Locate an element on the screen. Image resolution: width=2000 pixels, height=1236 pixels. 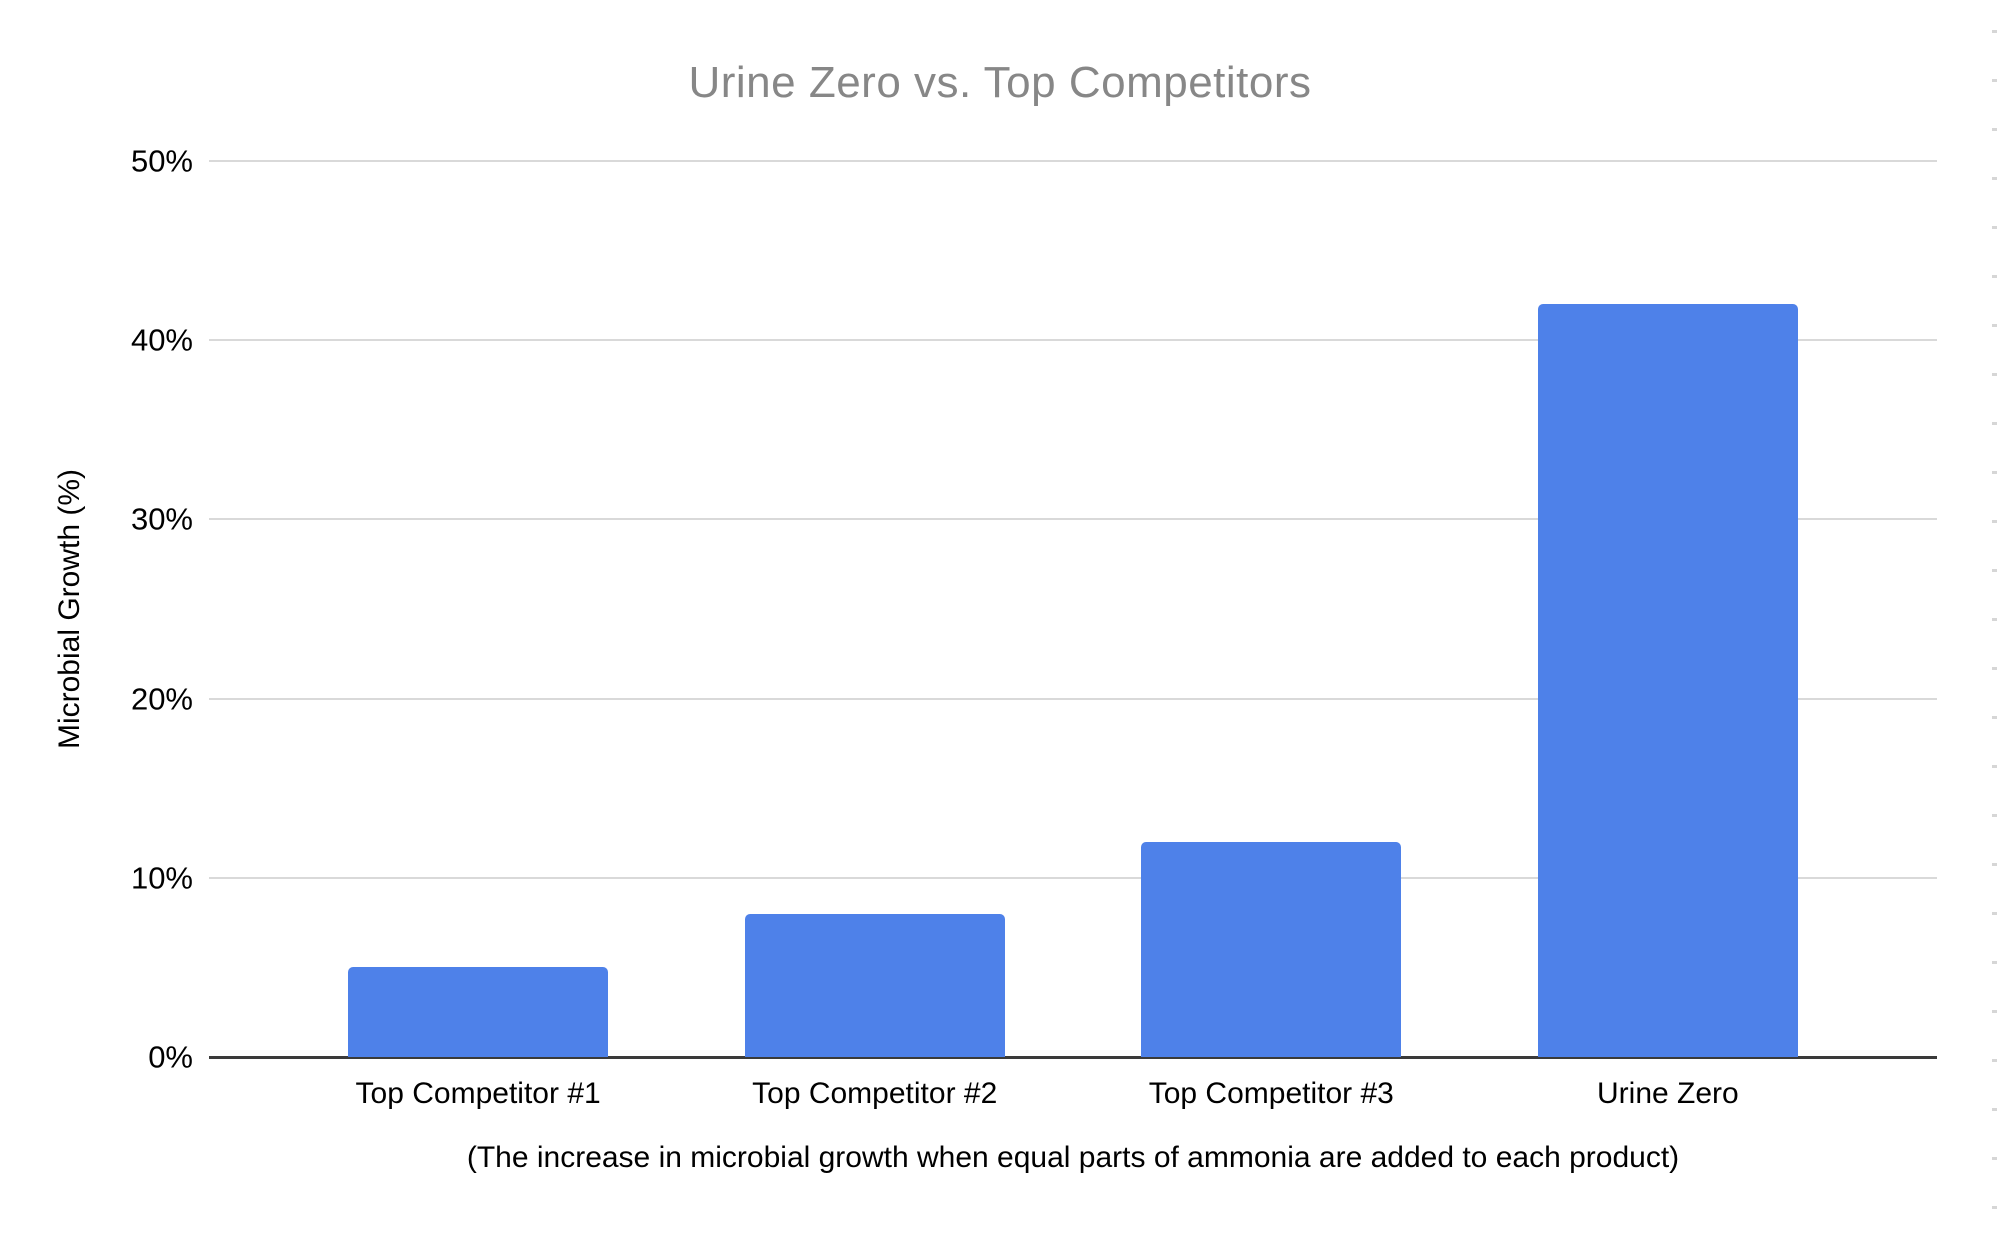
x-axis-label: Top Competitor #2 is located at coordinates (875, 1093).